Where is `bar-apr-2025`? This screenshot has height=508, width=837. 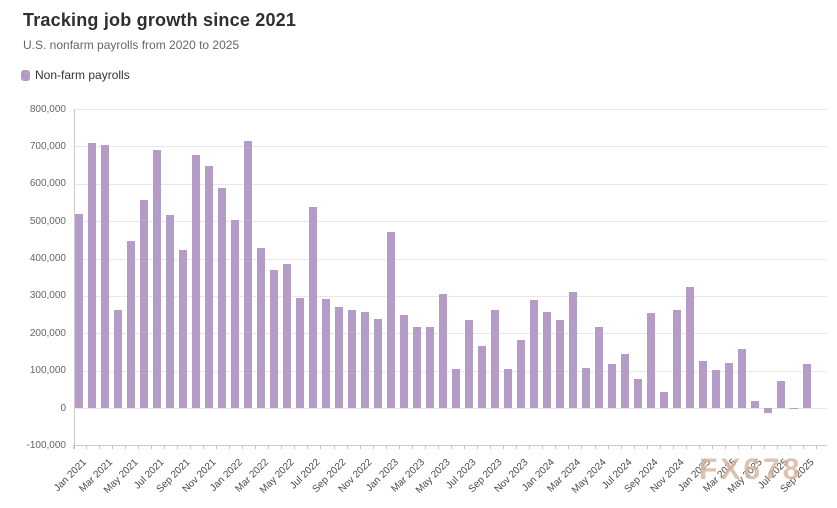 bar-apr-2025 is located at coordinates (742, 378).